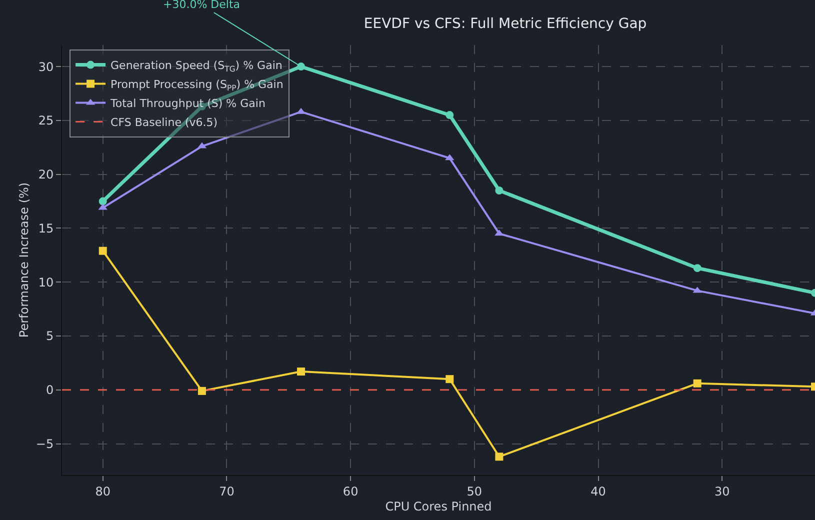 The width and height of the screenshot is (815, 520). I want to click on y-tick-label: 15, so click(46, 228).